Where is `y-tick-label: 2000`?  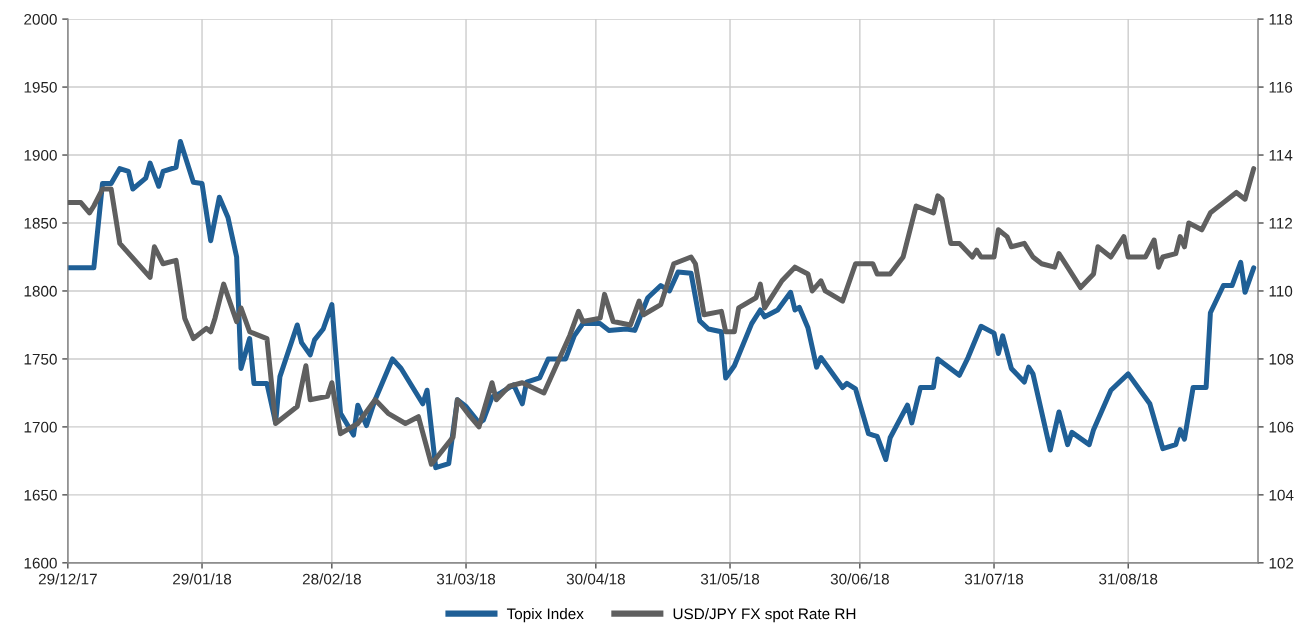
y-tick-label: 2000 is located at coordinates (40, 19).